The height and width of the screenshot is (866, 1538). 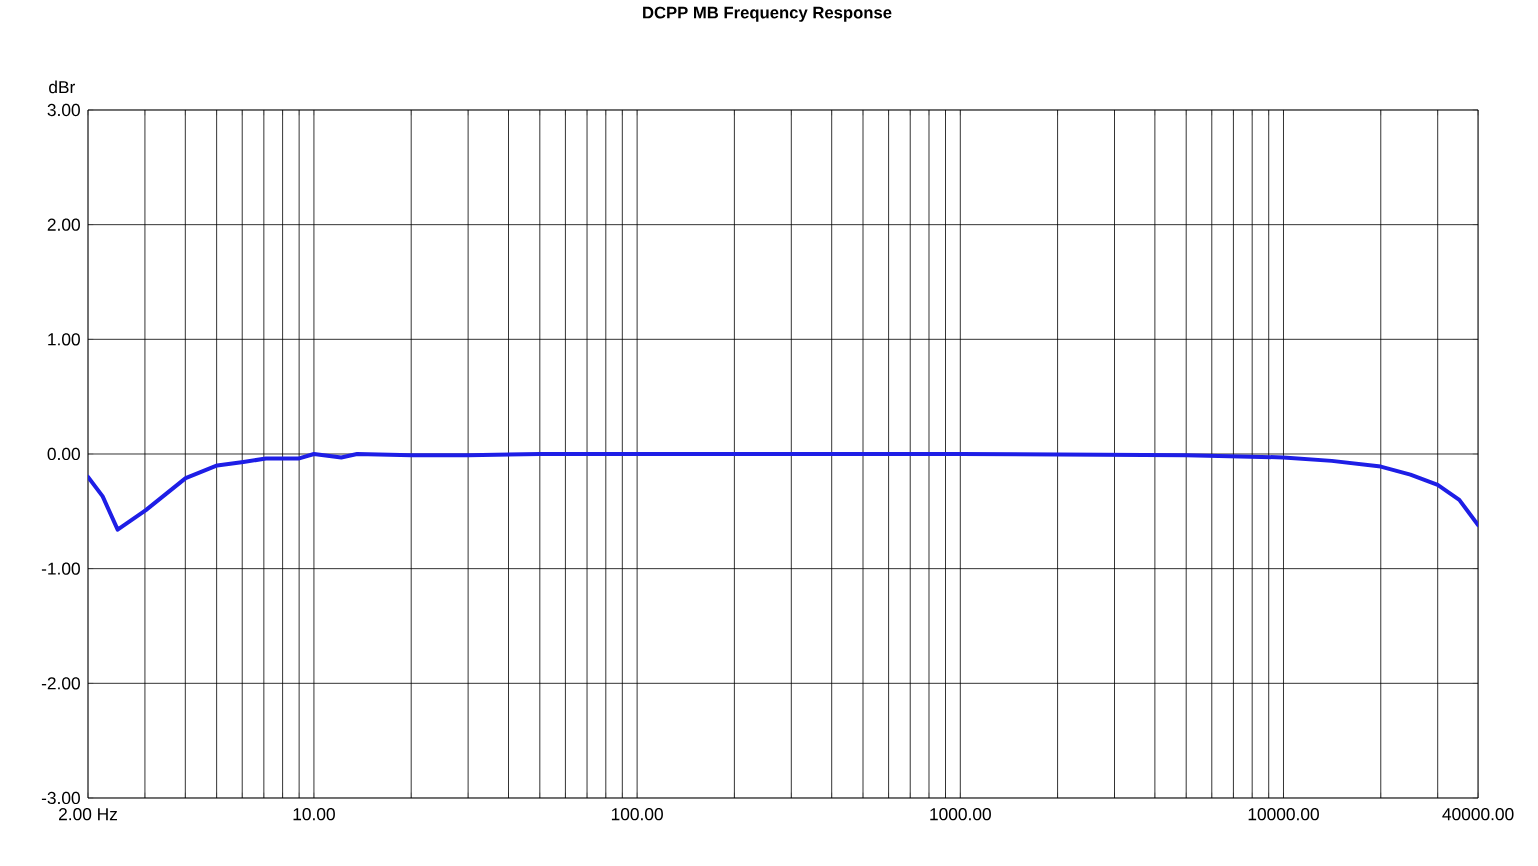 What do you see at coordinates (88, 814) in the screenshot?
I see `x-tick-label: 2.00 Hz` at bounding box center [88, 814].